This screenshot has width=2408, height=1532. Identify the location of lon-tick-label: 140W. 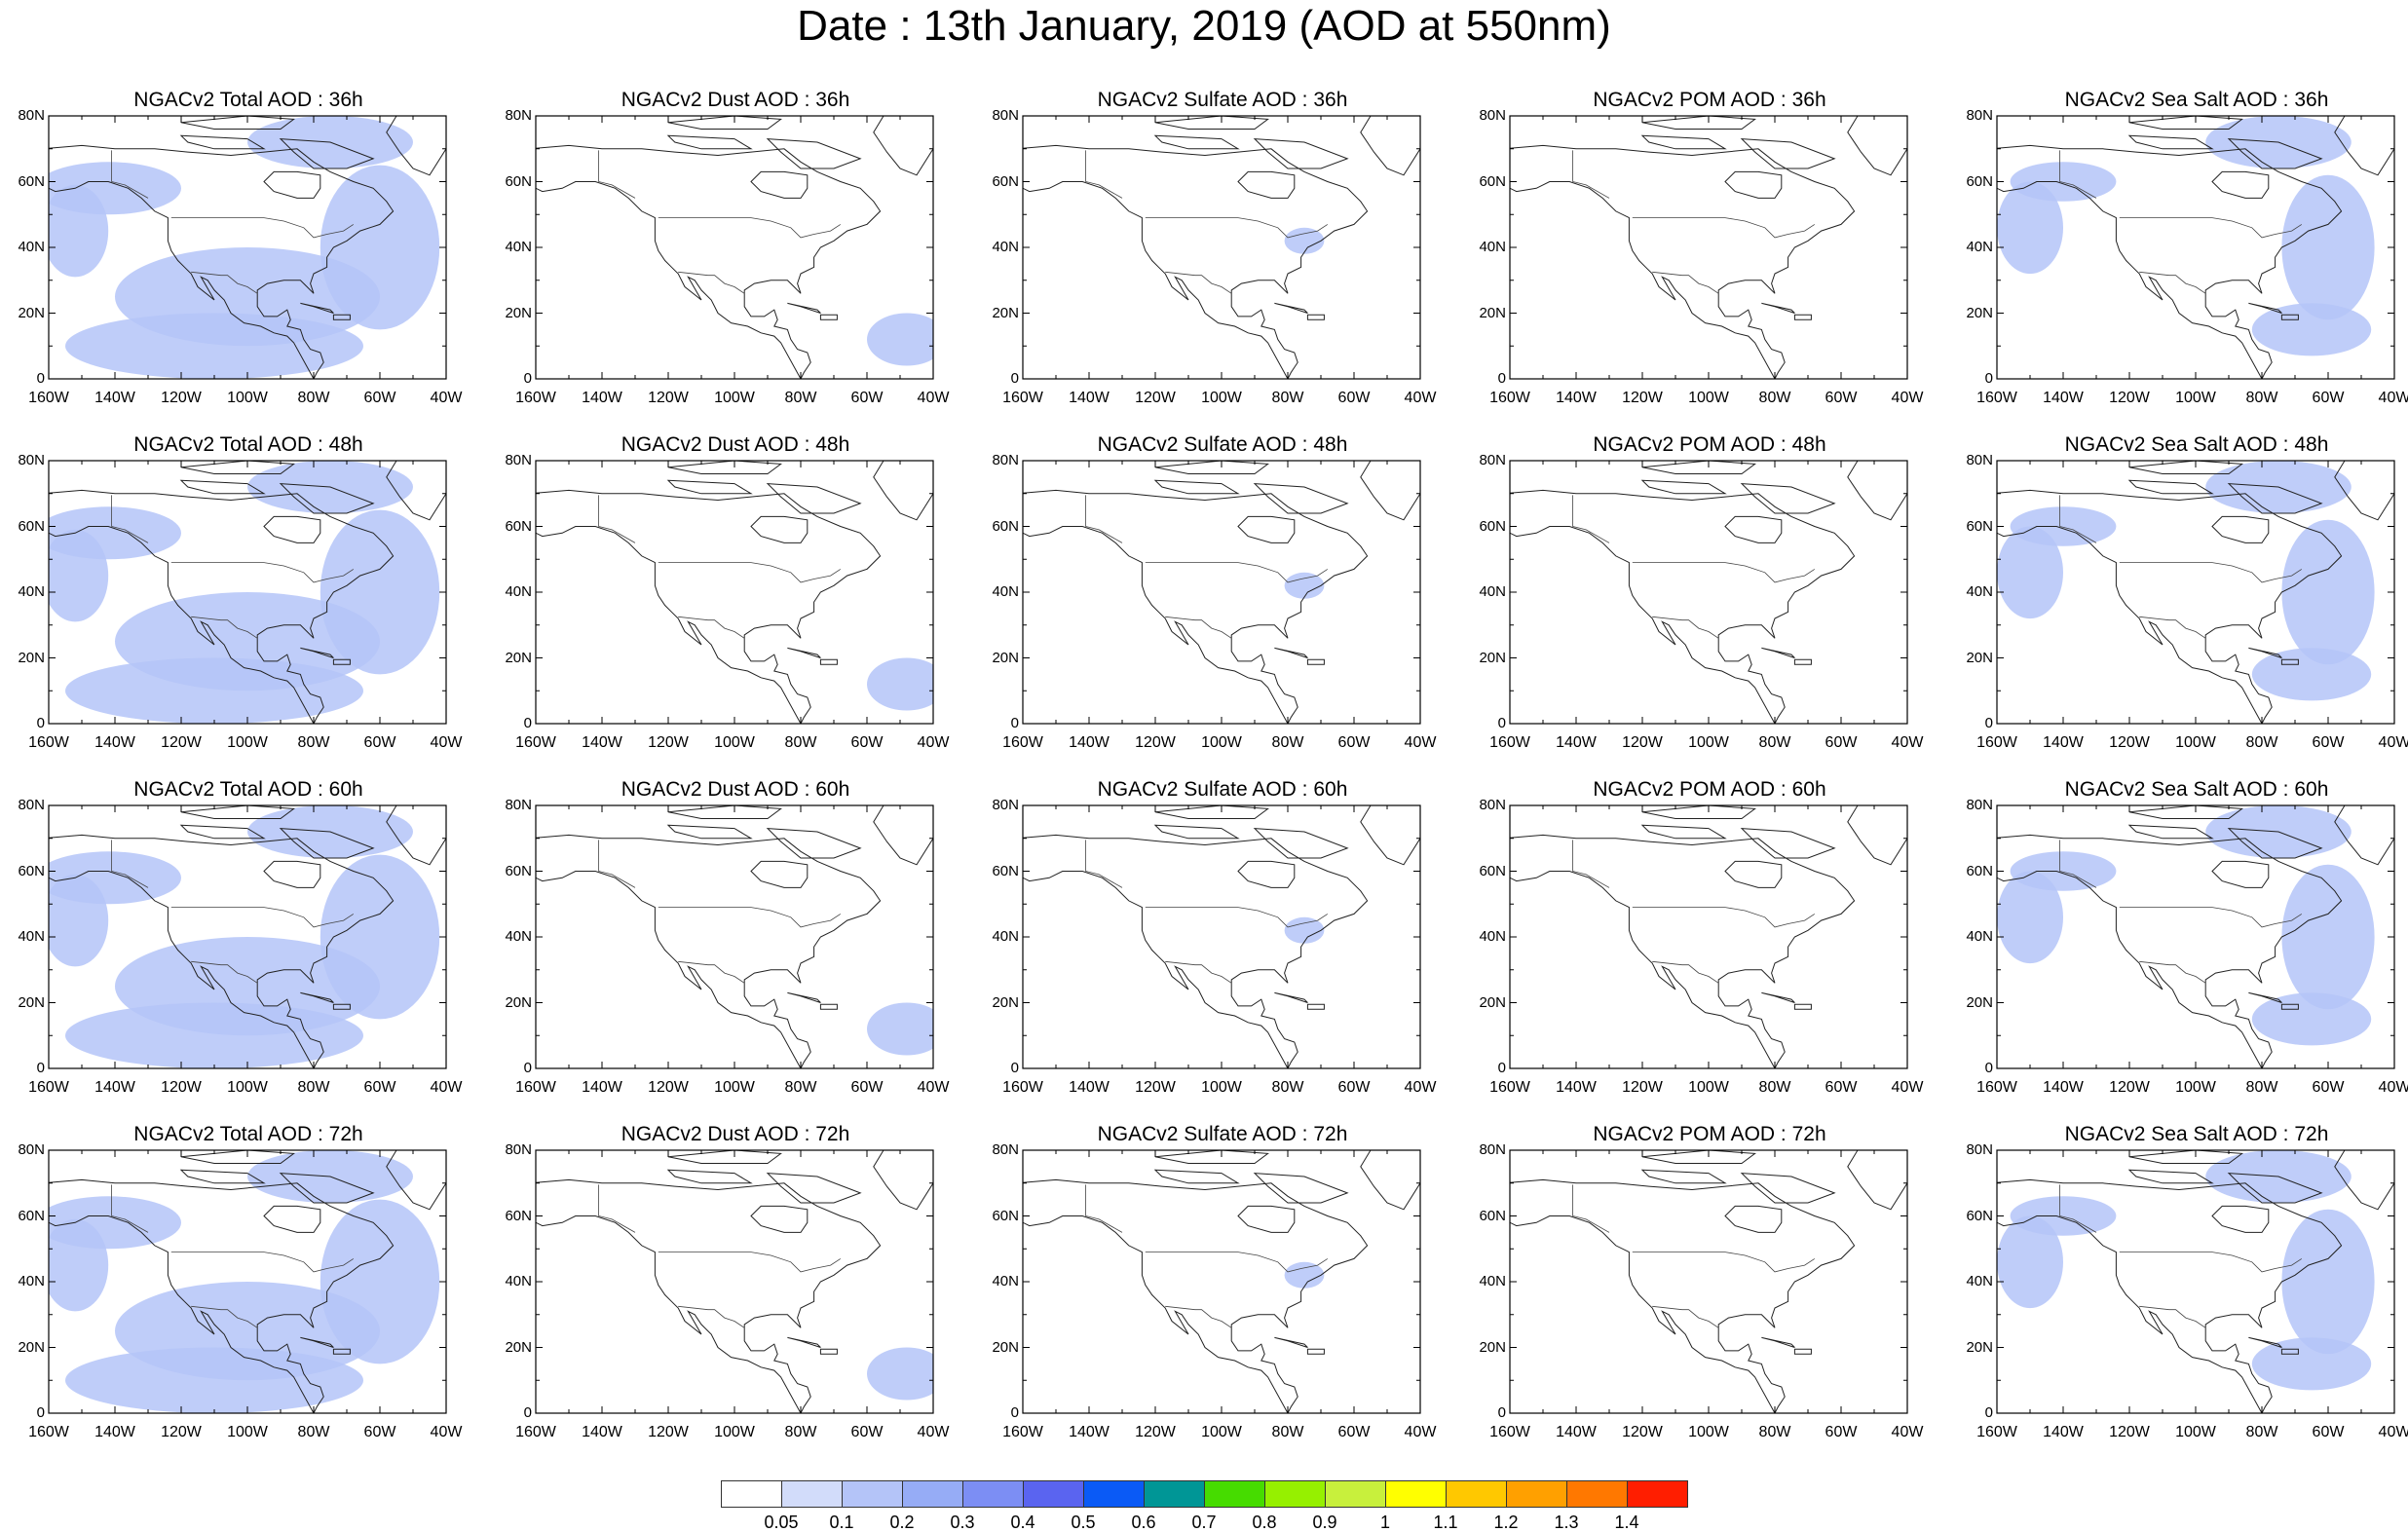
(602, 1432).